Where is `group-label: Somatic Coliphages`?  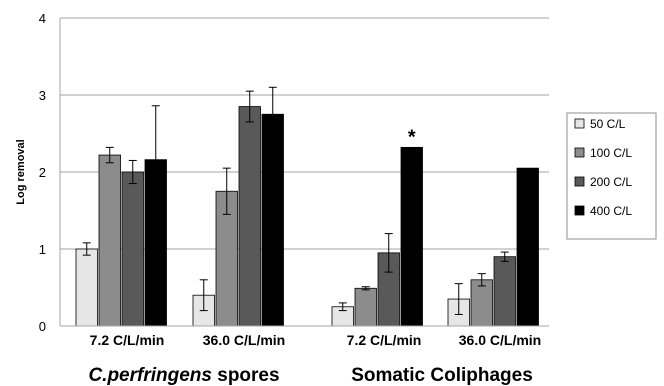
group-label: Somatic Coliphages is located at coordinates (442, 375).